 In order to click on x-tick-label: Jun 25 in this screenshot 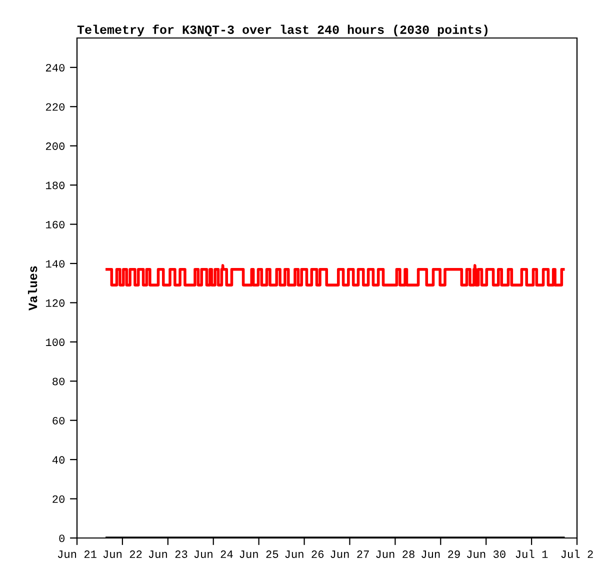, I will do `click(259, 554)`.